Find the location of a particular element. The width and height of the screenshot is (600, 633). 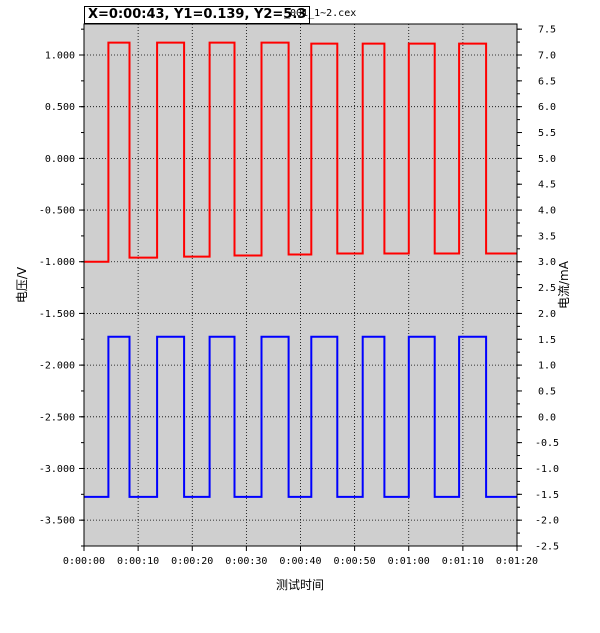

y-right-tick-label: 0.5 is located at coordinates (547, 391).